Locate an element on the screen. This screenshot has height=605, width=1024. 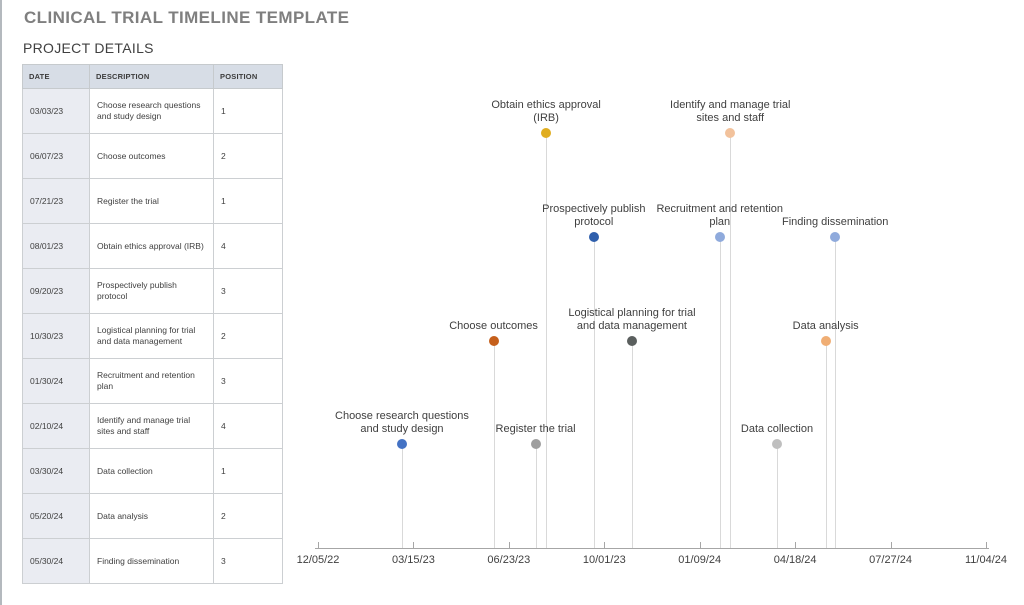
column-header-description: DESCRIPTION is located at coordinates (151, 76).